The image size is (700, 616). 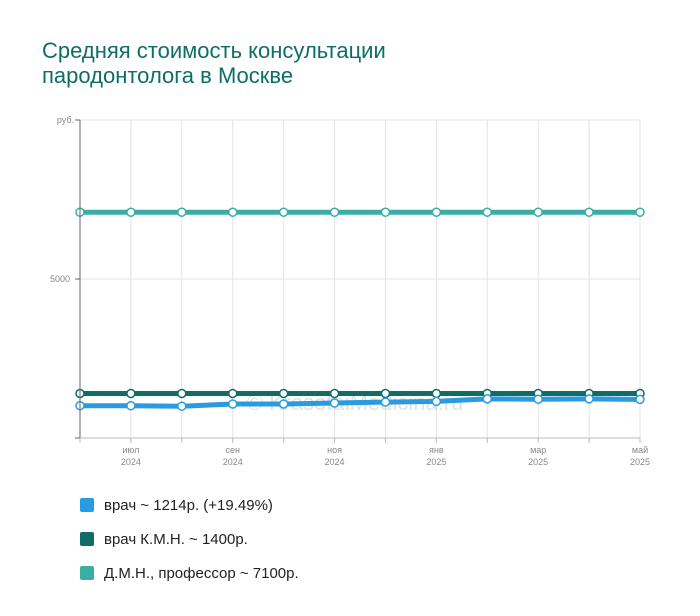 I want to click on x-tick-label-month: янв, so click(x=436, y=450).